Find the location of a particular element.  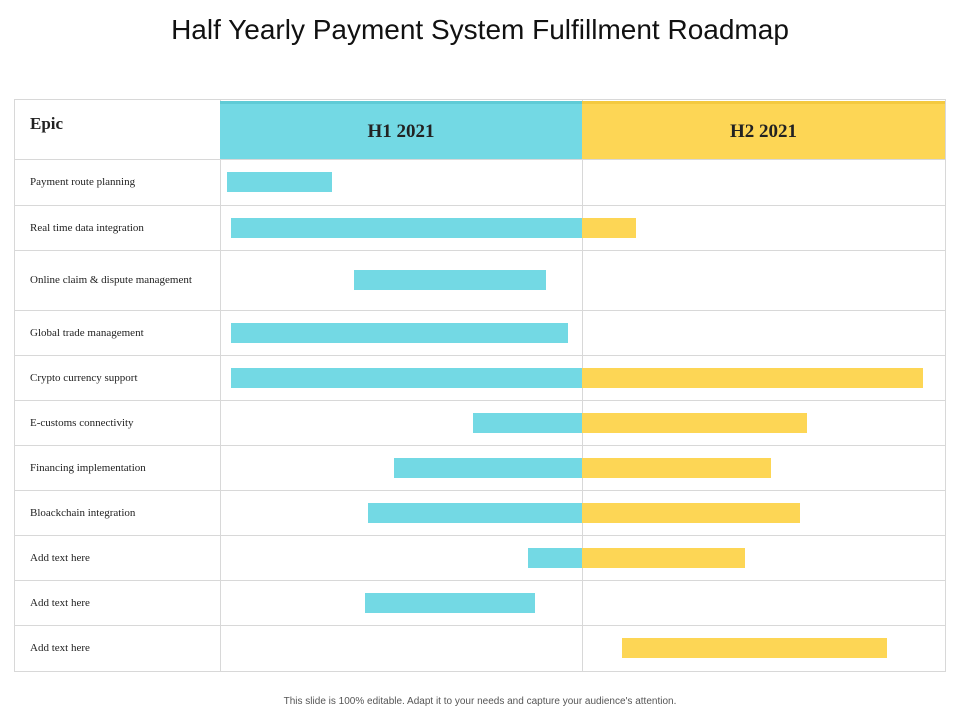

period-header-h1-label: H1 2021 is located at coordinates (401, 131).